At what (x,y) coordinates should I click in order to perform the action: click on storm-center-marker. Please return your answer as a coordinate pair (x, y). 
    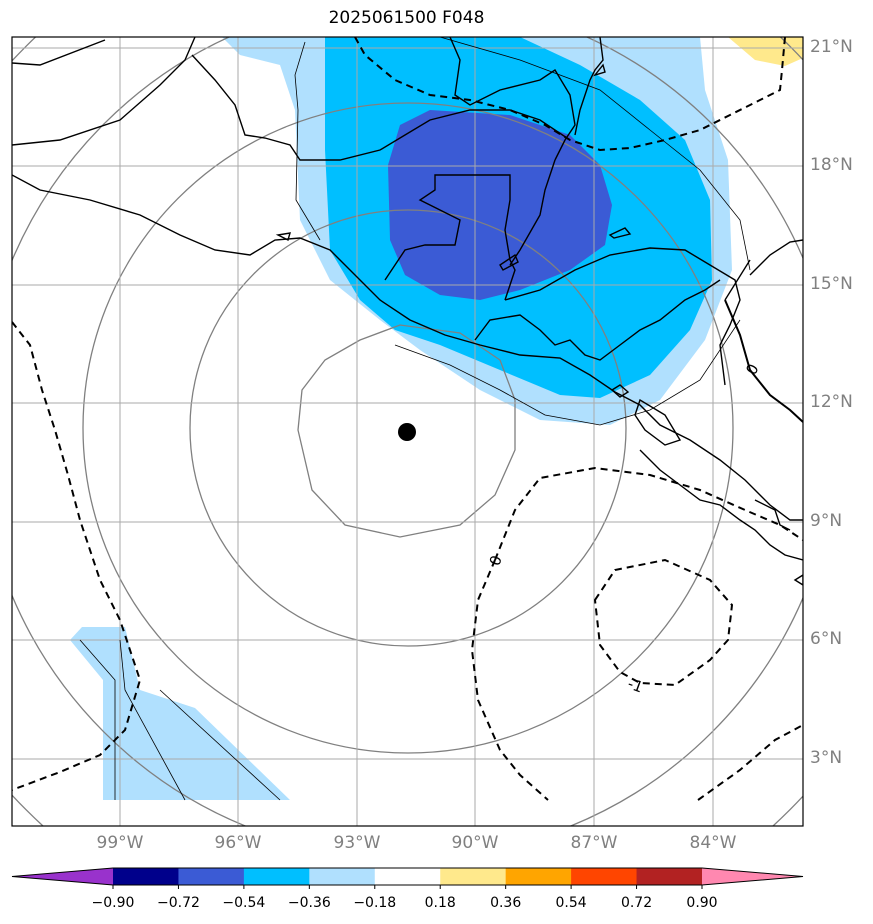
    Looking at the image, I should click on (407, 432).